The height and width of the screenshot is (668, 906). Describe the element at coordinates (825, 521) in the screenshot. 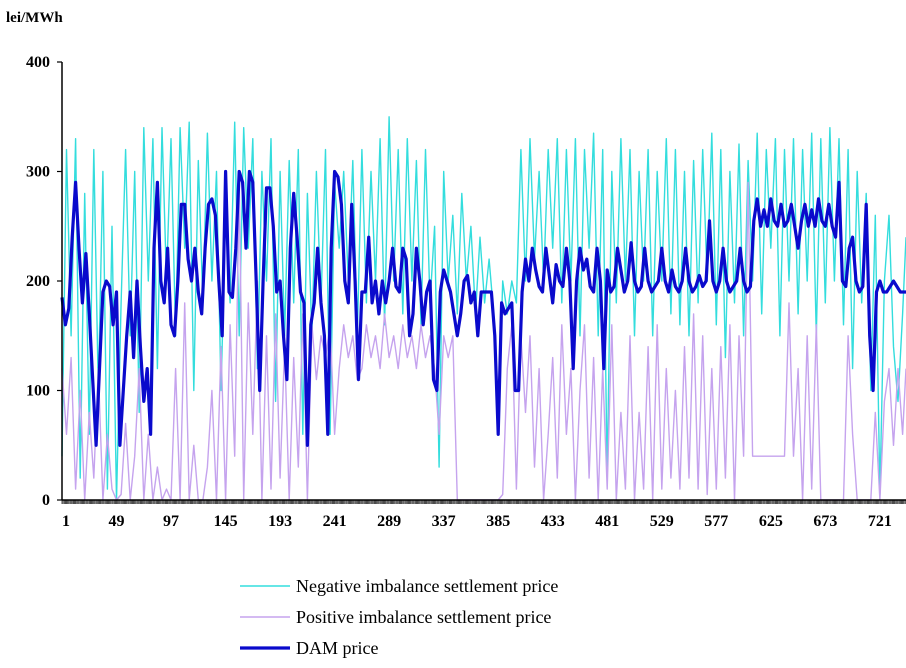

I see `x-tick-label: 673` at that location.